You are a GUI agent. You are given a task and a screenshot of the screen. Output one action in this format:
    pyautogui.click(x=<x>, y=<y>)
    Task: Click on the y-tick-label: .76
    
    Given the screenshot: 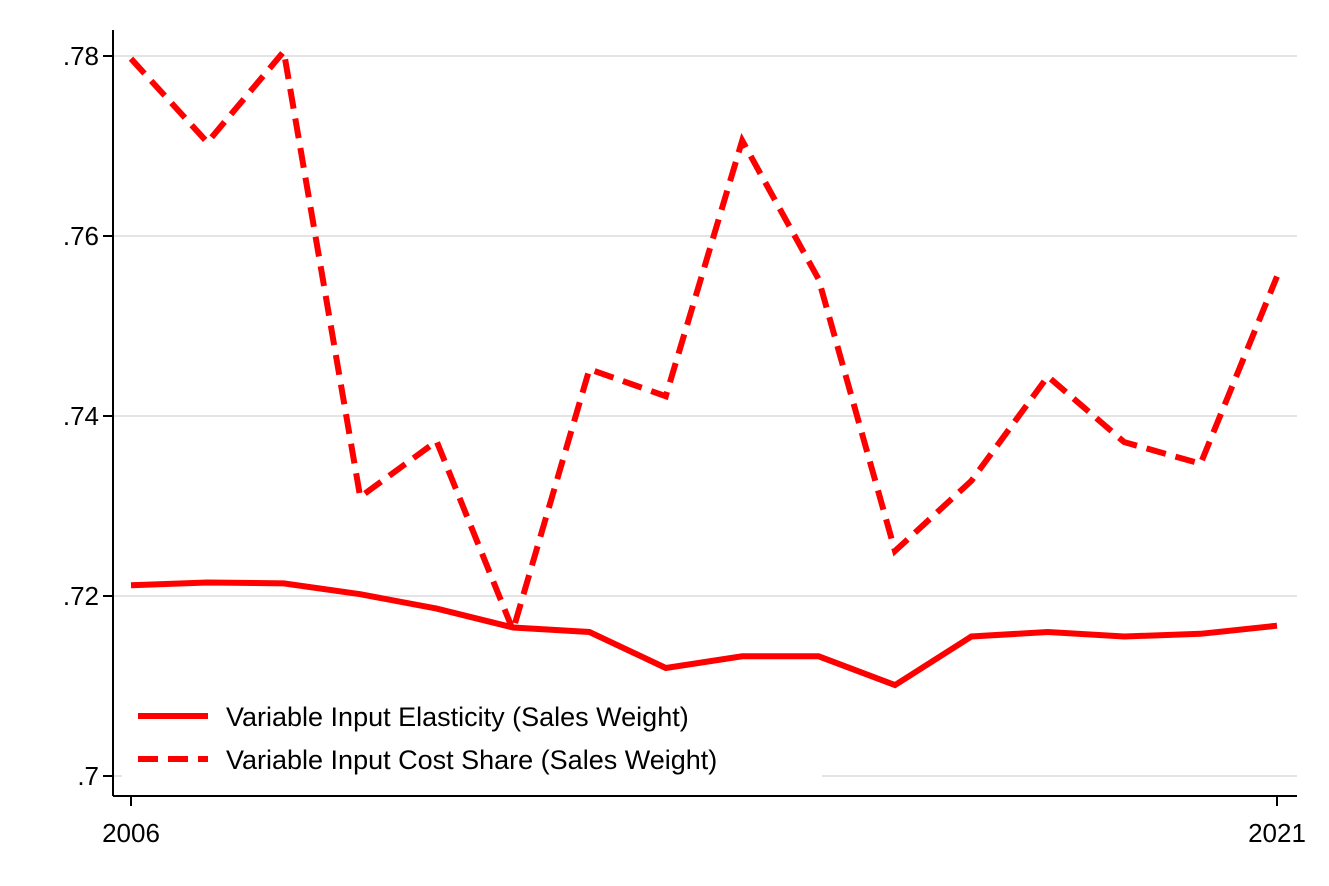 What is the action you would take?
    pyautogui.click(x=81, y=236)
    